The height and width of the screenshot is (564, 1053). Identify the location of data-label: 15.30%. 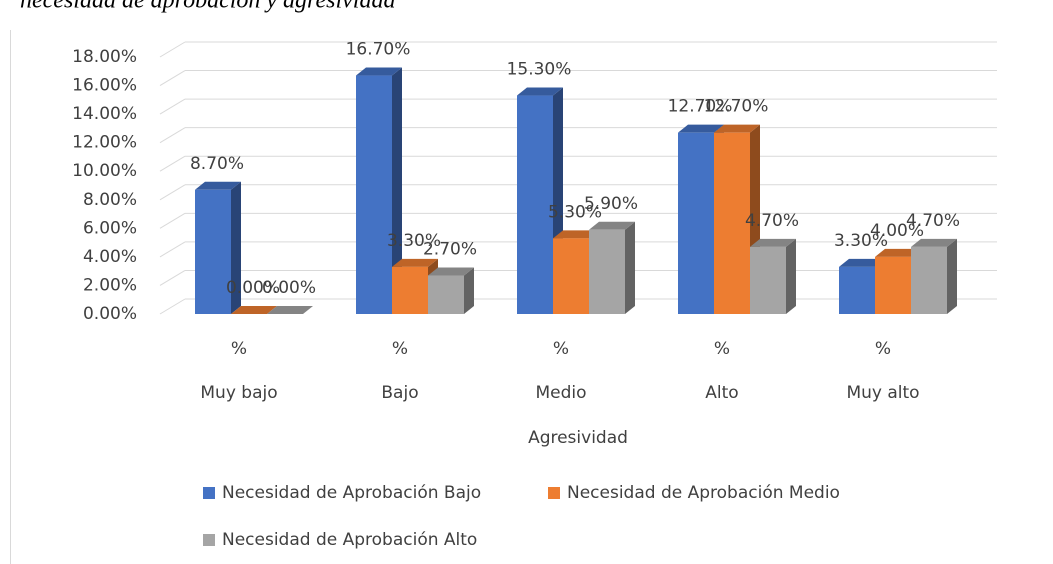
(539, 70).